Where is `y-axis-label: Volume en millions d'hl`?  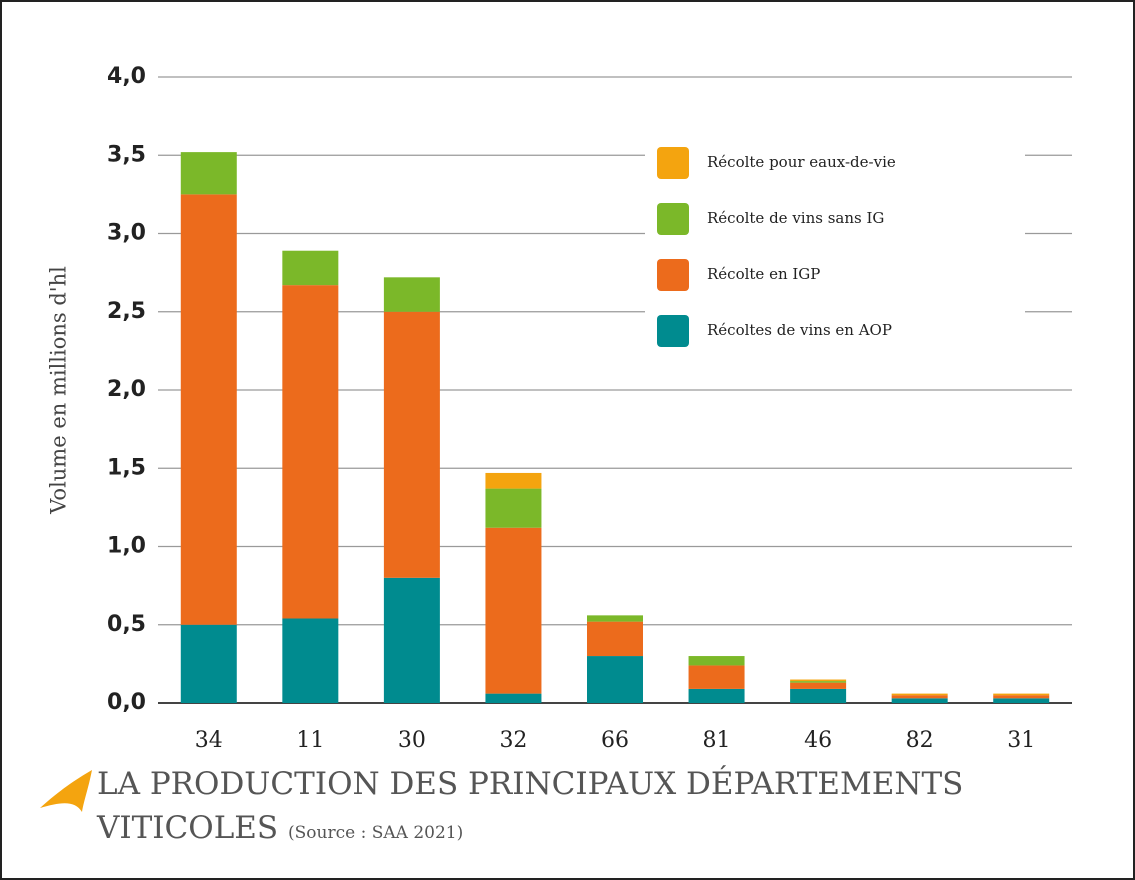 y-axis-label: Volume en millions d'hl is located at coordinates (59, 390).